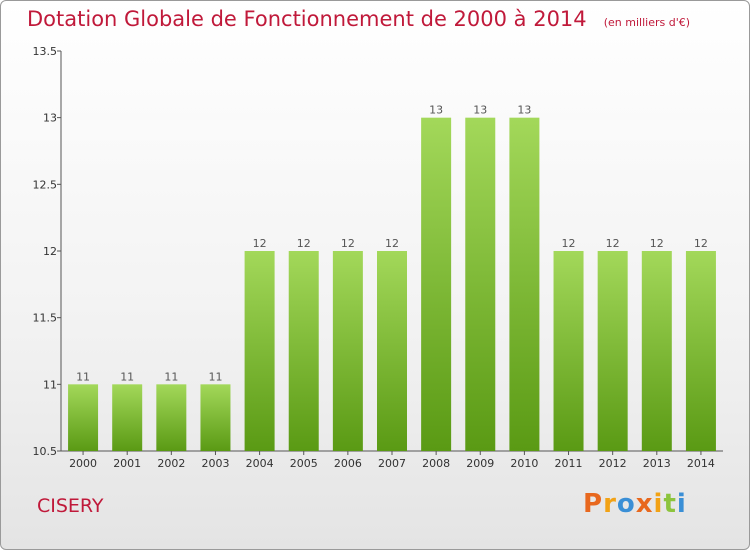  Describe the element at coordinates (436, 284) in the screenshot. I see `bar-2008` at that location.